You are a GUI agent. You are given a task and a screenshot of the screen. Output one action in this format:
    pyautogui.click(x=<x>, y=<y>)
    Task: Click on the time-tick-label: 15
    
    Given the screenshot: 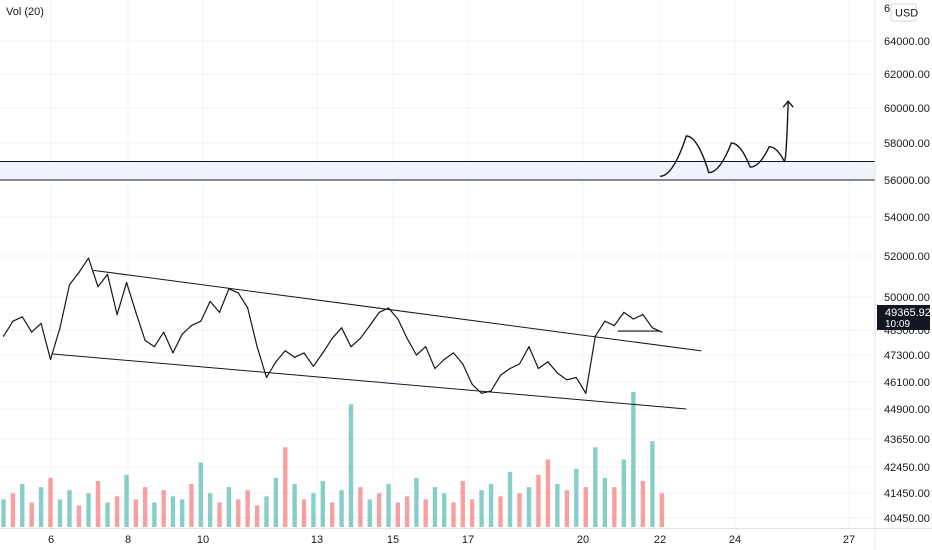 What is the action you would take?
    pyautogui.click(x=393, y=540)
    